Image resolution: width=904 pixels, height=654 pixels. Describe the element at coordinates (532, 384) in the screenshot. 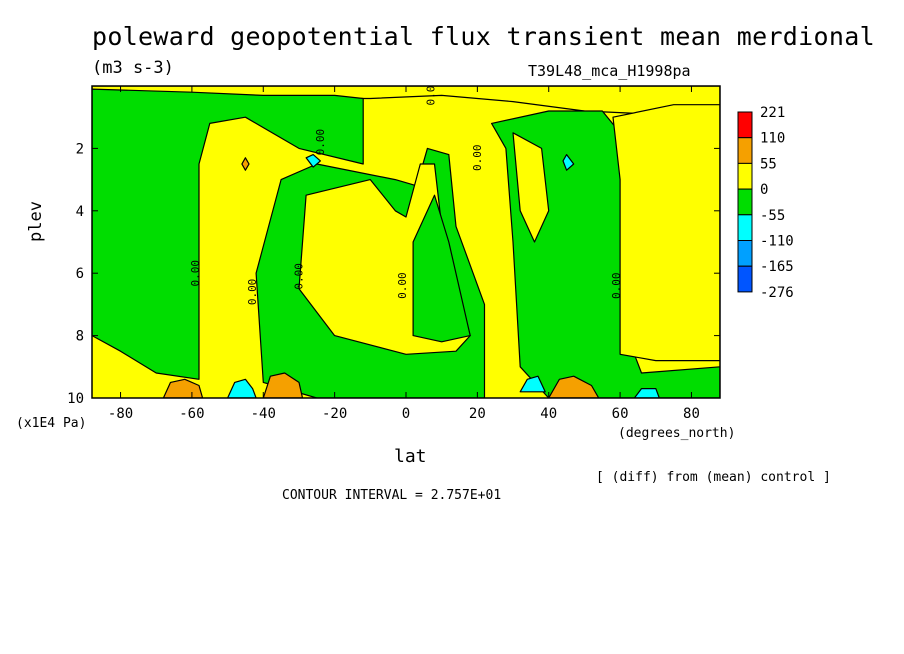

I see `region-cyan-np` at that location.